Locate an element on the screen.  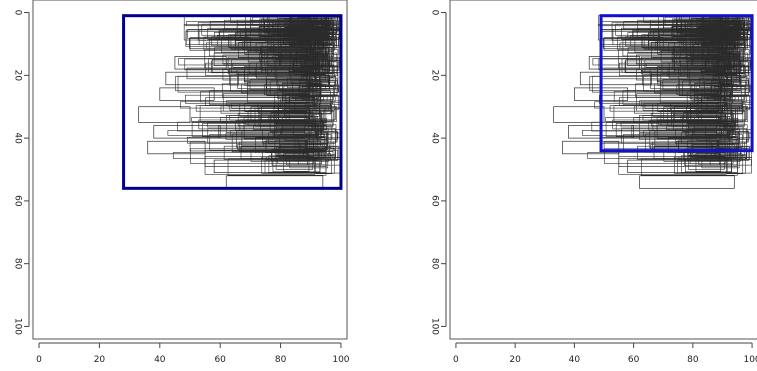
y-axis: 0 20 40 60 80 100 is located at coordinates (21, 172).